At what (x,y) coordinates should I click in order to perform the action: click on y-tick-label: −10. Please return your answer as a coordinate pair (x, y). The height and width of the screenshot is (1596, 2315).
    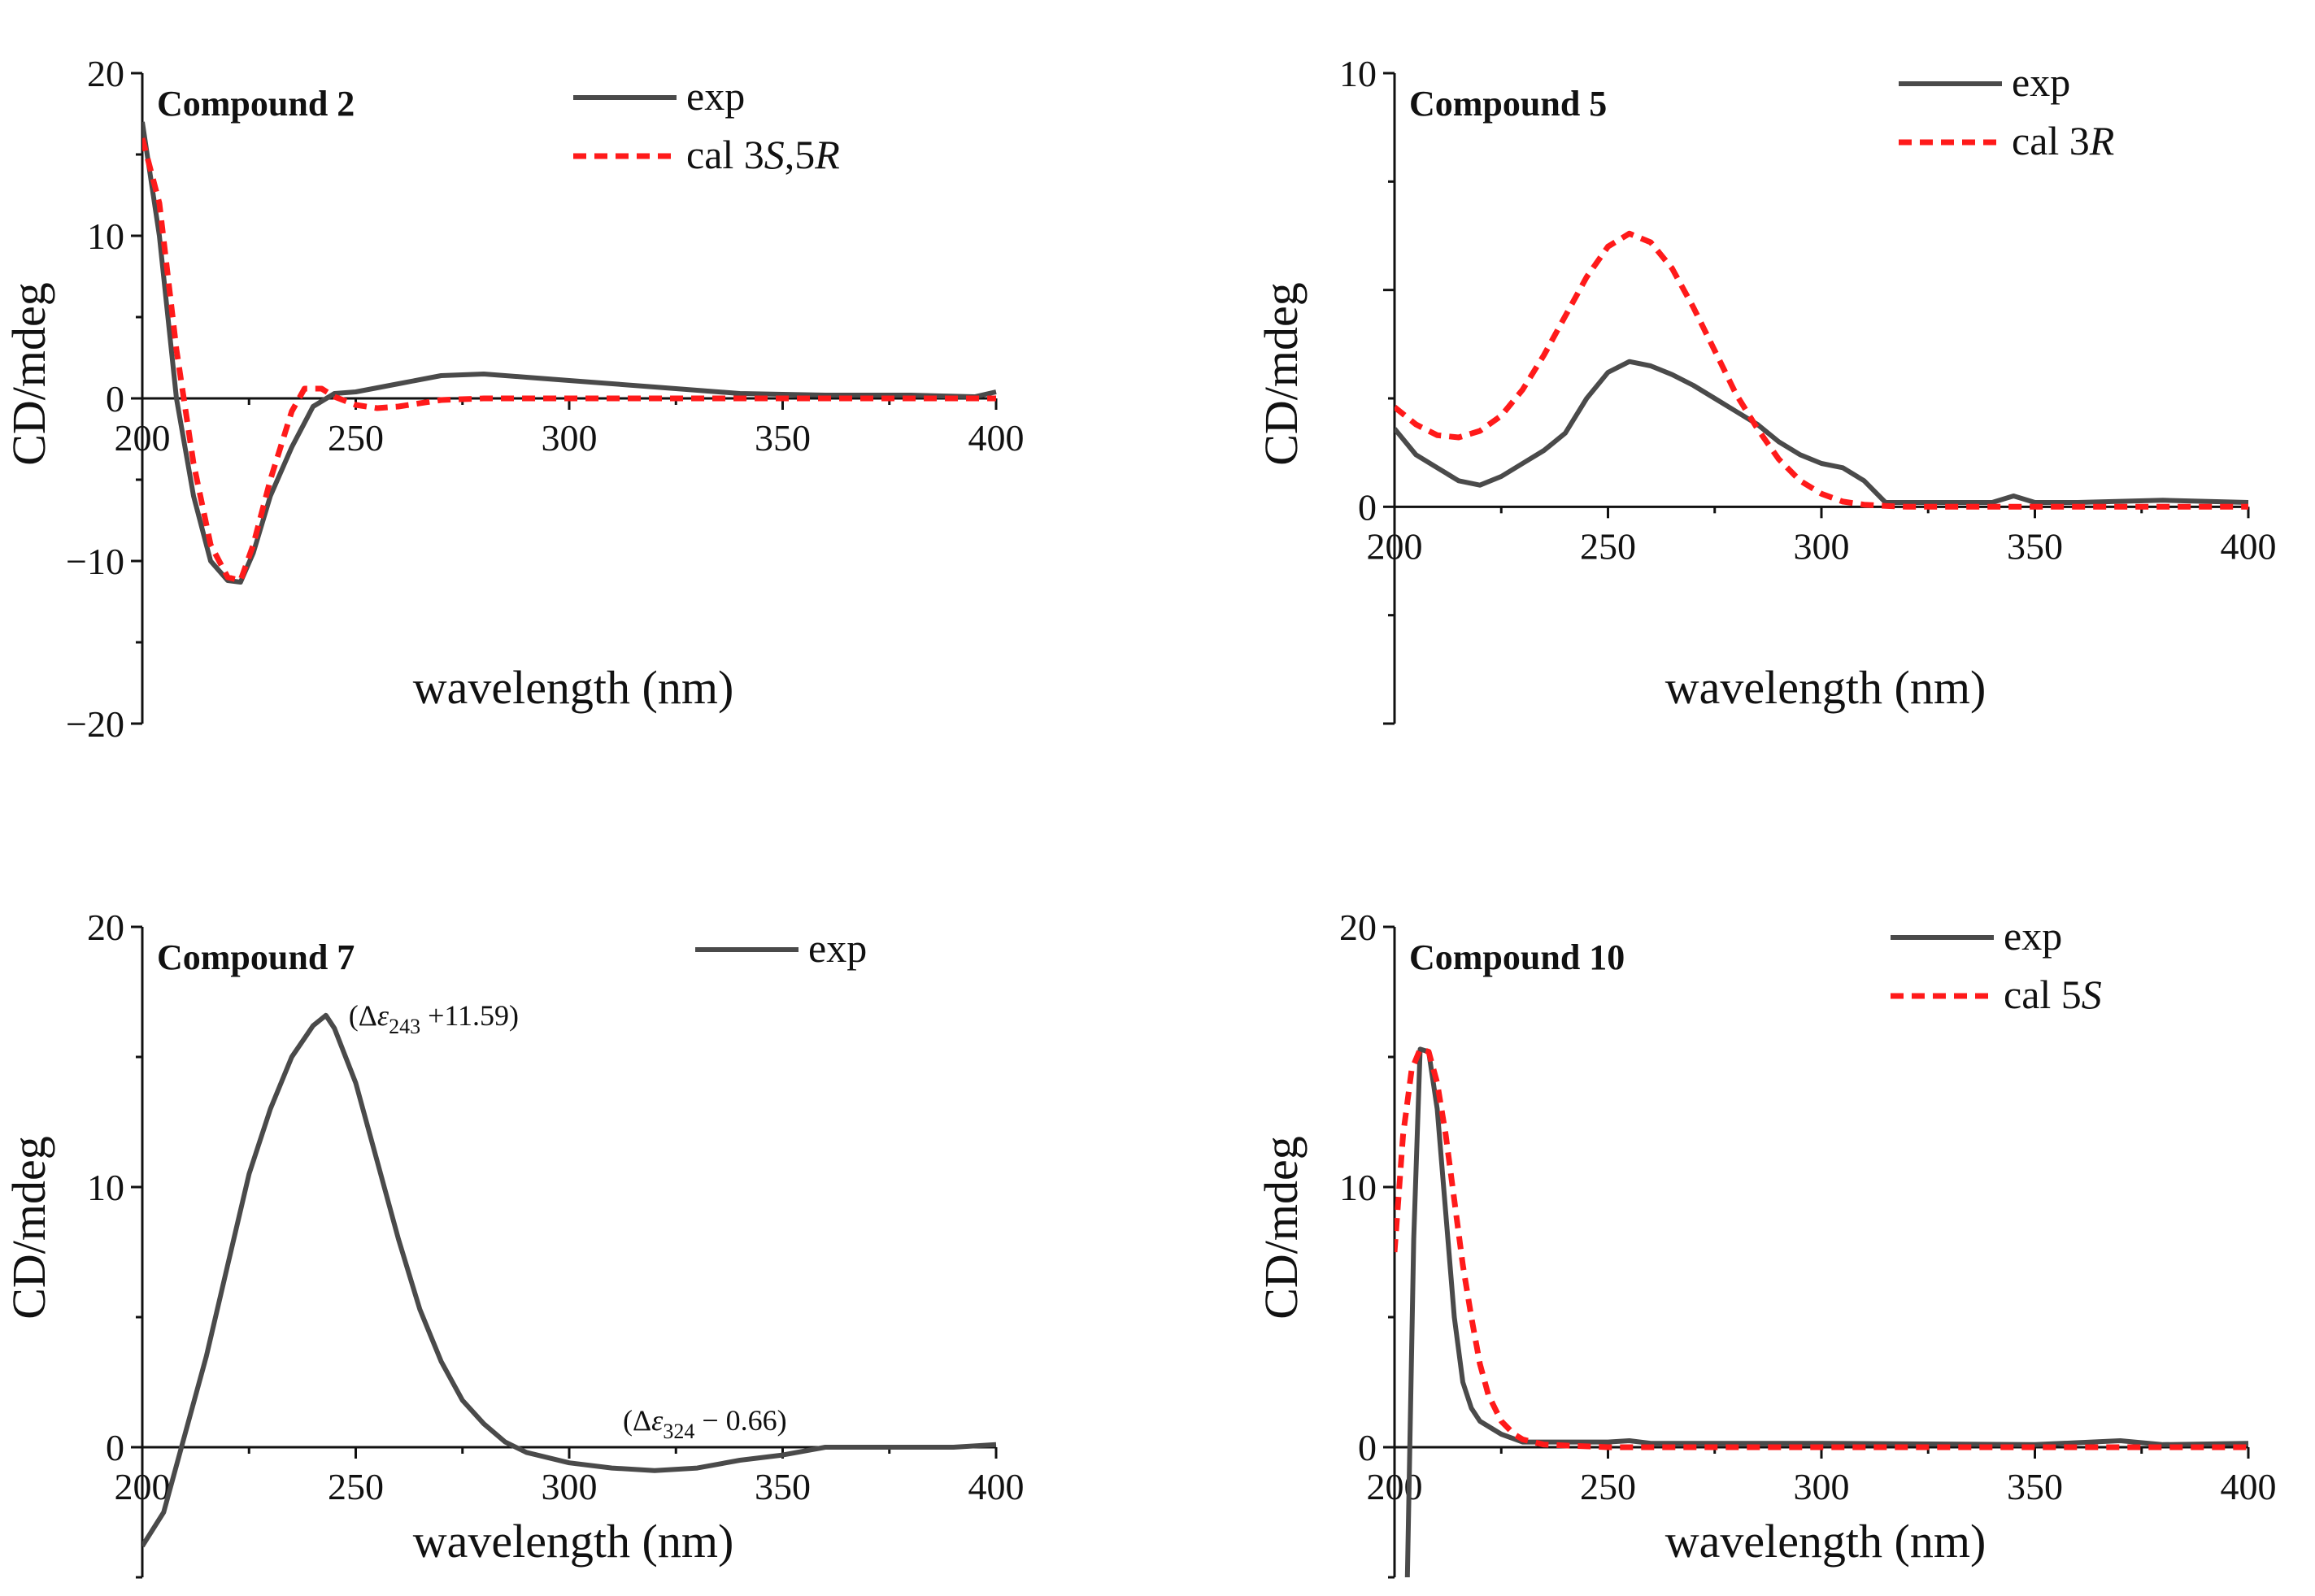
    Looking at the image, I should click on (95, 561).